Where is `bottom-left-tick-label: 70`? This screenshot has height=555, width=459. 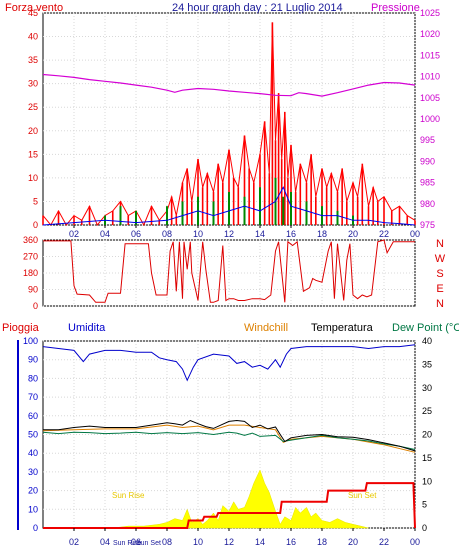
bottom-left-tick-label: 70 is located at coordinates (33, 397).